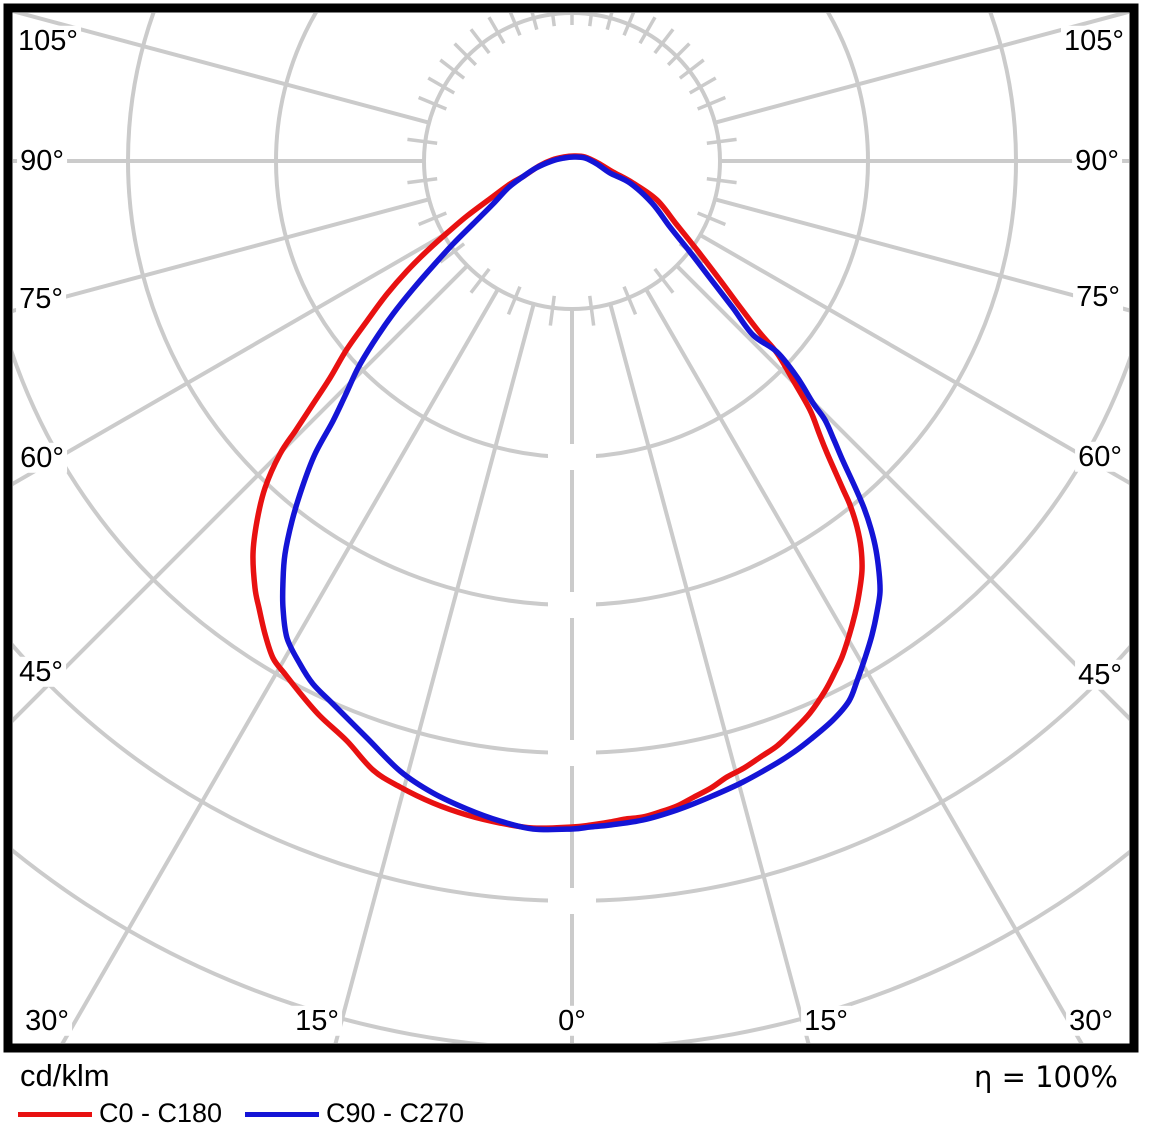  What do you see at coordinates (434, 673) in the screenshot?
I see `grid-ray--15` at bounding box center [434, 673].